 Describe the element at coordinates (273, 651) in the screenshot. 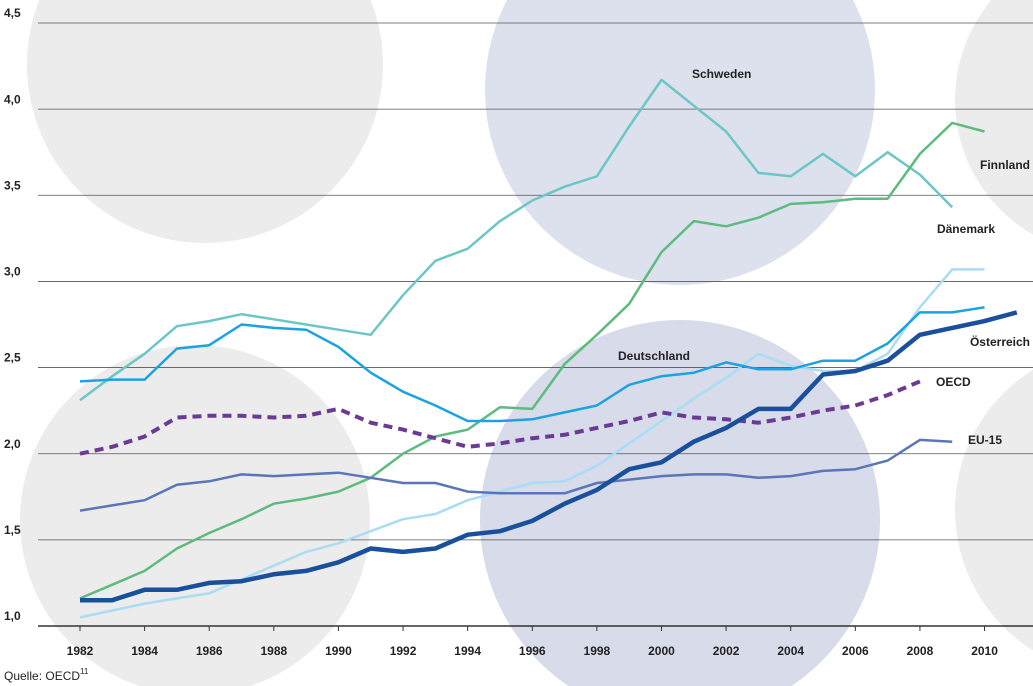

I see `x-tick-label: 1988` at that location.